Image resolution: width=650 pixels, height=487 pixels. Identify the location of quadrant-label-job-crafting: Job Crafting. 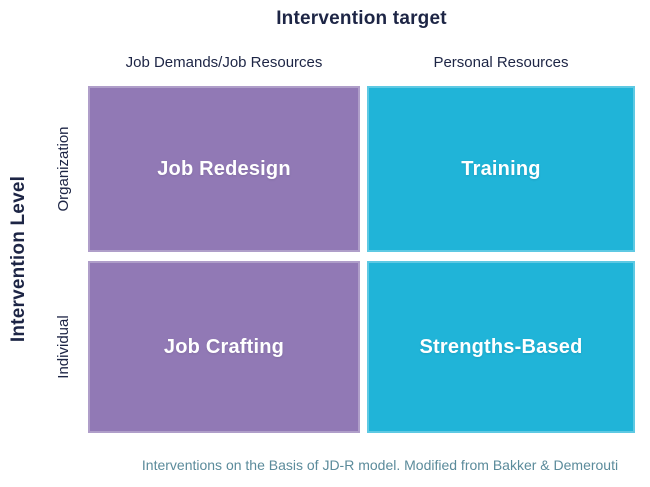
(224, 346).